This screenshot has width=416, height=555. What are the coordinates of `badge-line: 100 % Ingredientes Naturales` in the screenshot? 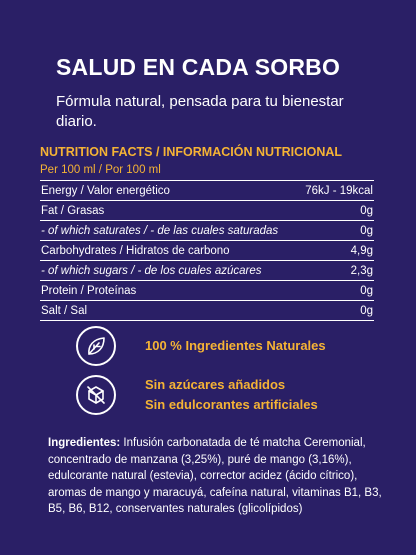 It's located at (235, 345).